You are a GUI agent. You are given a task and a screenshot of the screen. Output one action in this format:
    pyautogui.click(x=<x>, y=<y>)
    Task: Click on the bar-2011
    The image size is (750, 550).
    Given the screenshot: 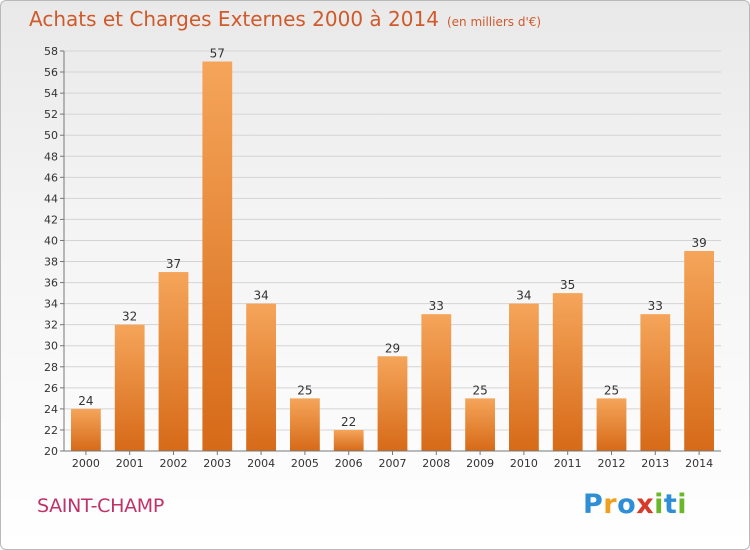 What is the action you would take?
    pyautogui.click(x=567, y=372)
    